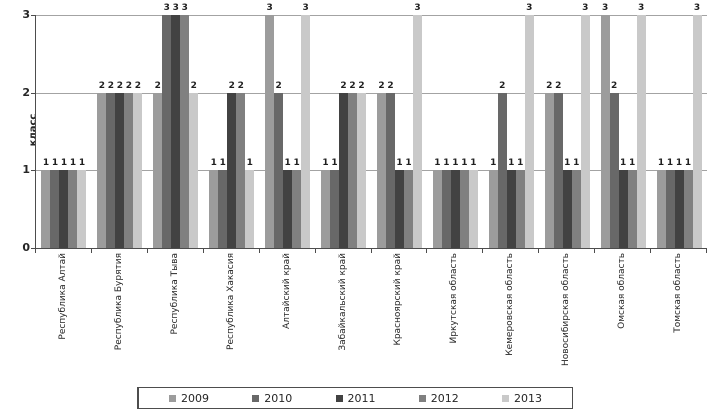  Describe the element at coordinates (444, 398) in the screenshot. I see `legend-label: 2012` at that location.